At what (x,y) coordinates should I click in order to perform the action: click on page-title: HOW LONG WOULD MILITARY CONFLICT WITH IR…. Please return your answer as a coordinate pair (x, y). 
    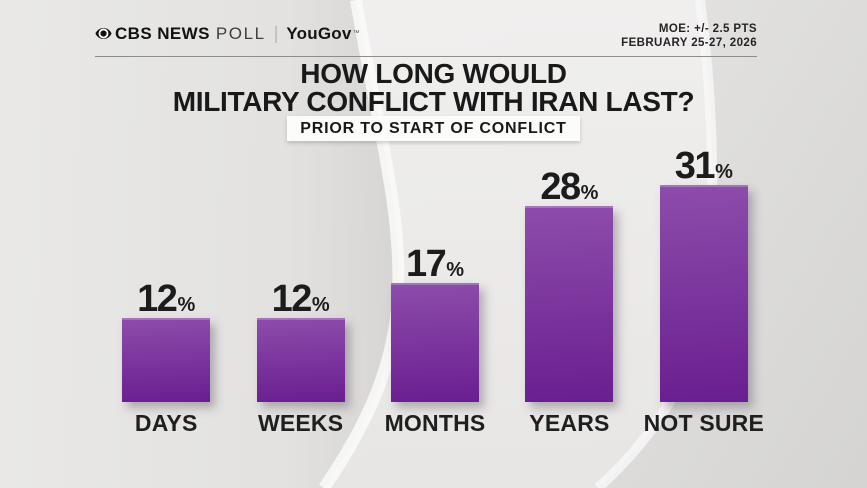
    Looking at the image, I should click on (433, 88).